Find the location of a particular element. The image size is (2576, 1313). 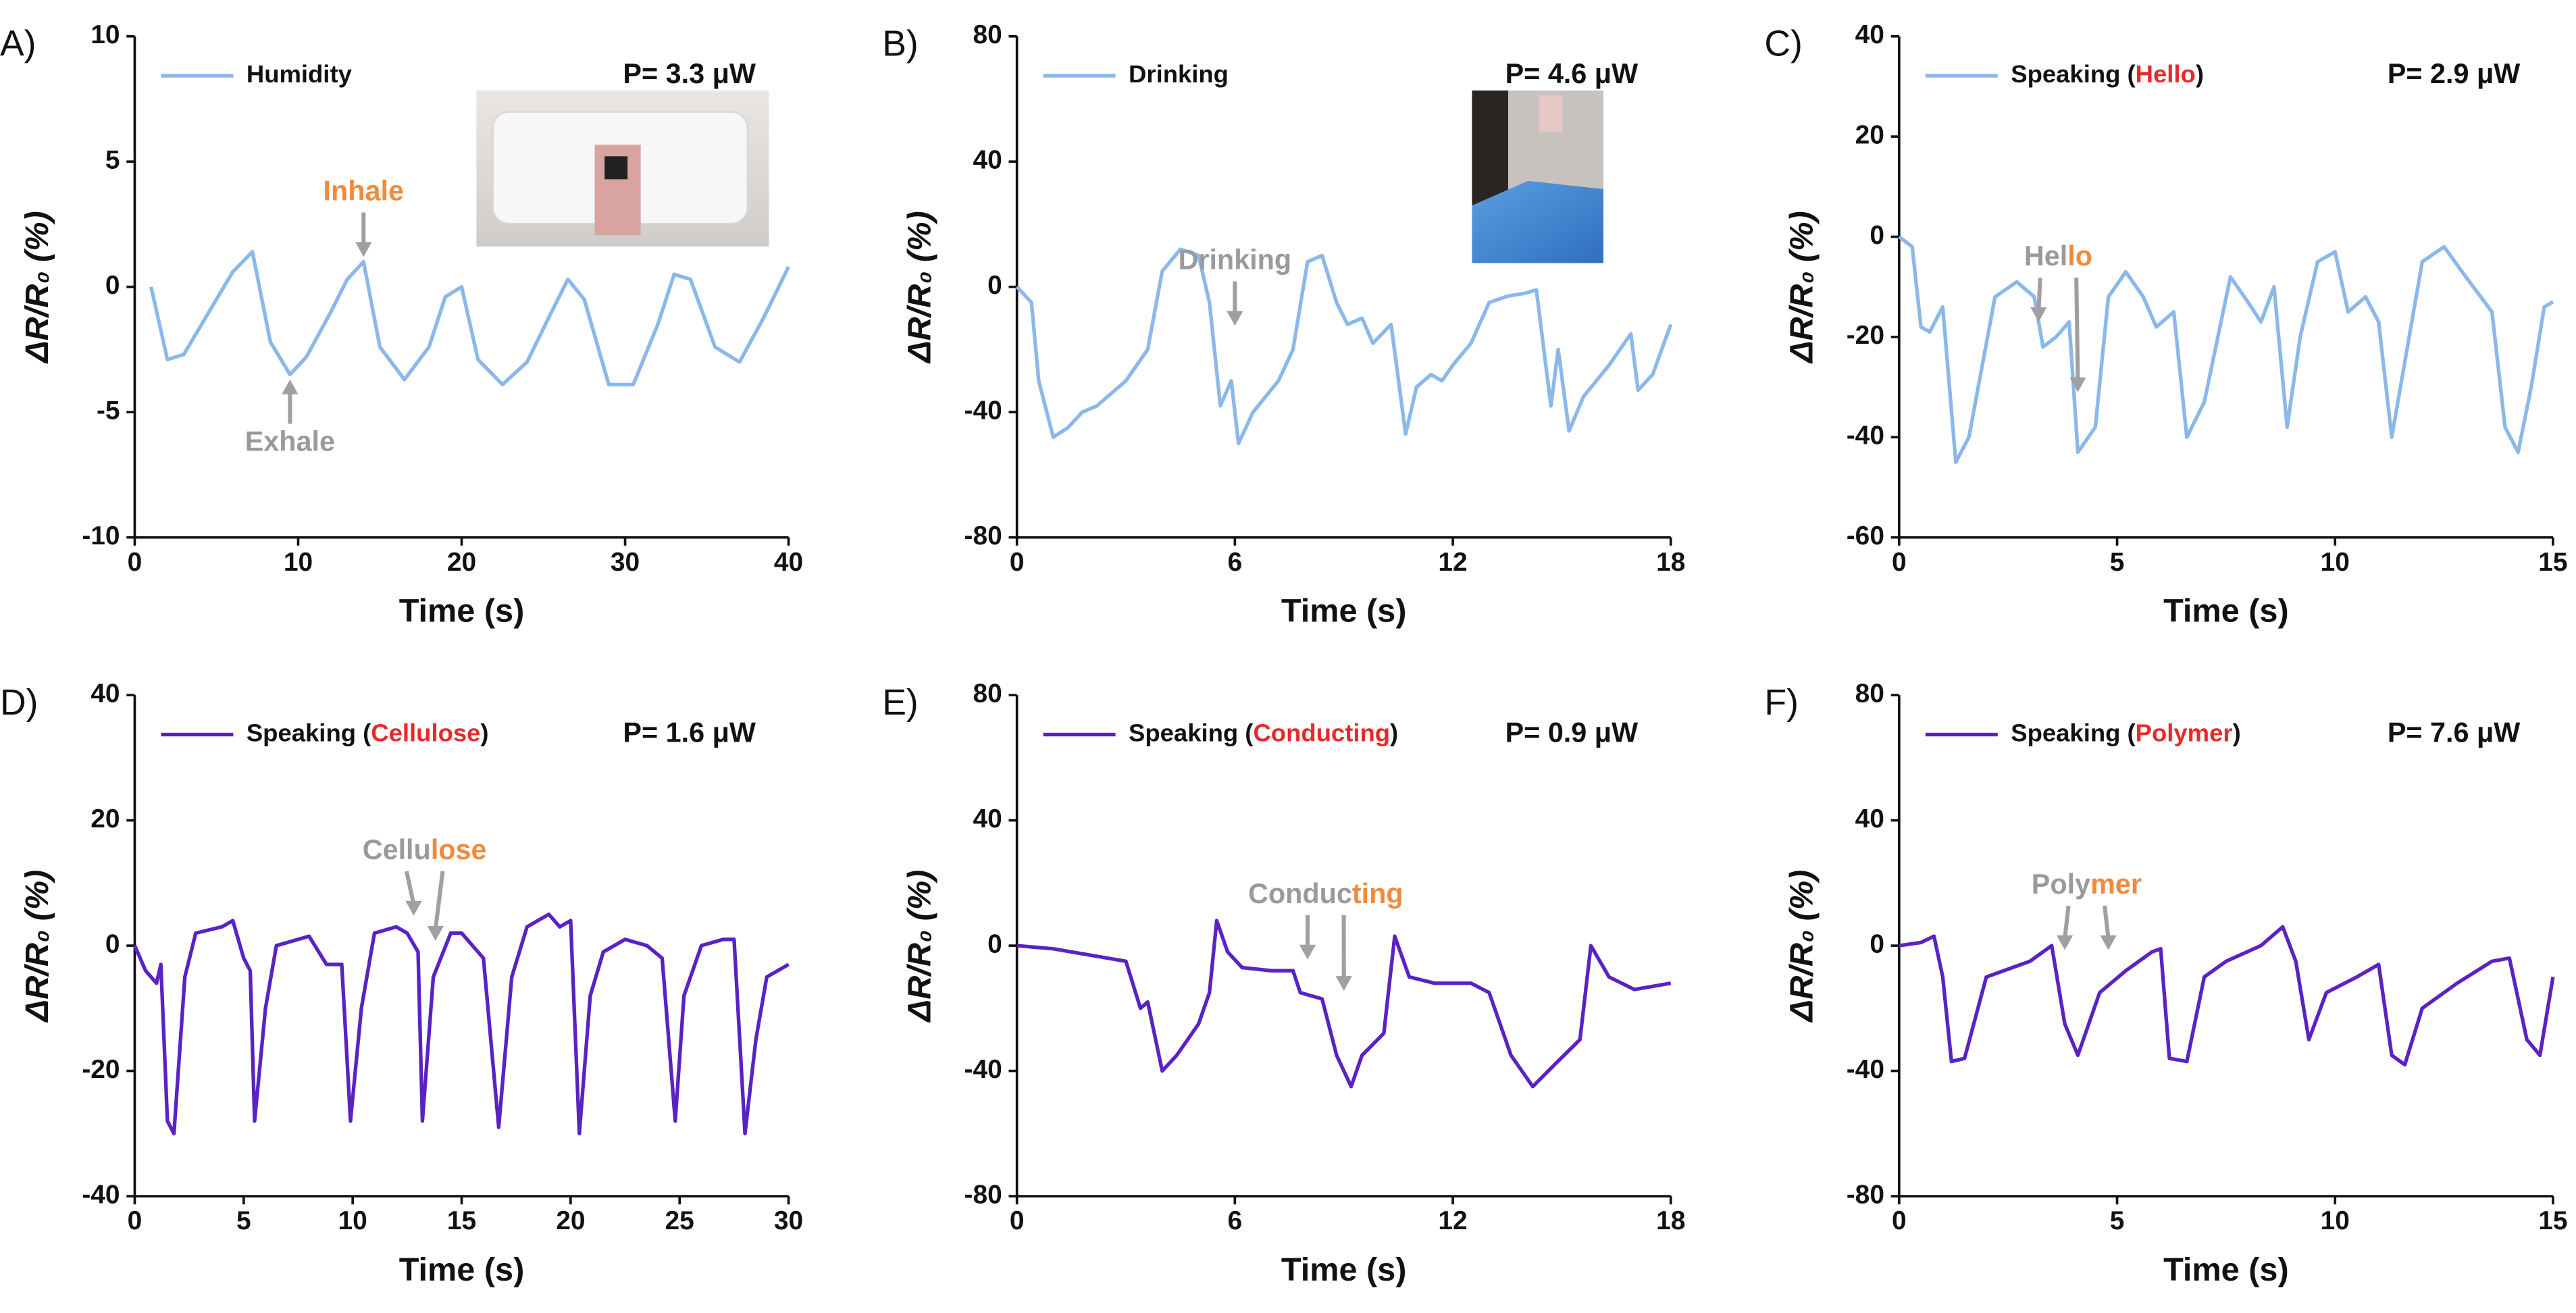

legend-label: Speaking (Conducting) is located at coordinates (1263, 732).